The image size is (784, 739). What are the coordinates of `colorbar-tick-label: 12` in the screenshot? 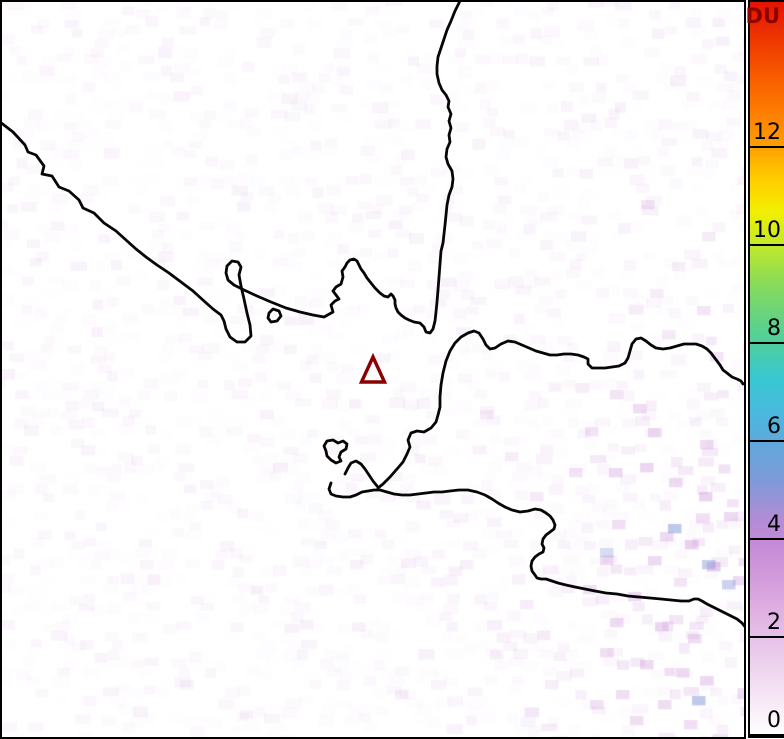 It's located at (767, 132).